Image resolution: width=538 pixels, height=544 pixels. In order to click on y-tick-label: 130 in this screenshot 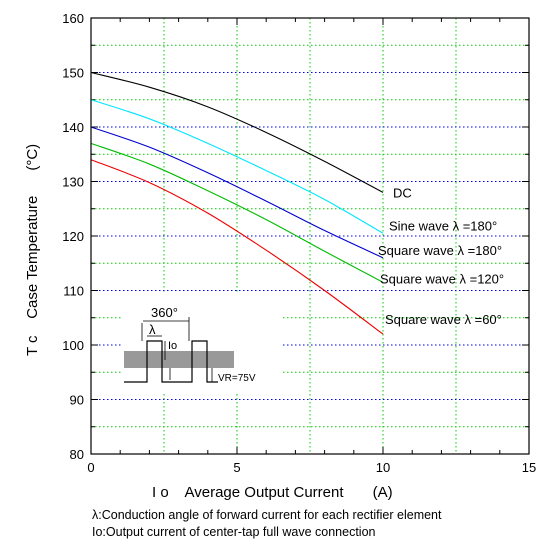, I will do `click(73, 182)`.